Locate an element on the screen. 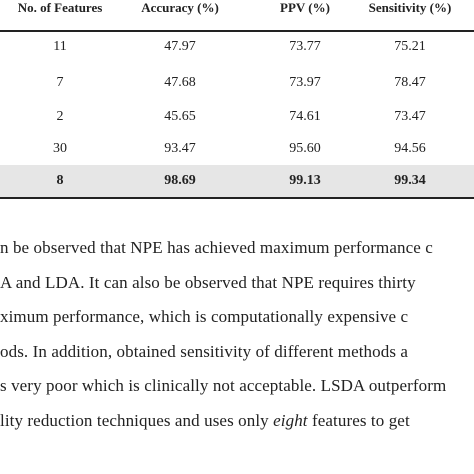 The image size is (474, 474). header-cell: Sensitivity (%) is located at coordinates (410, 7).